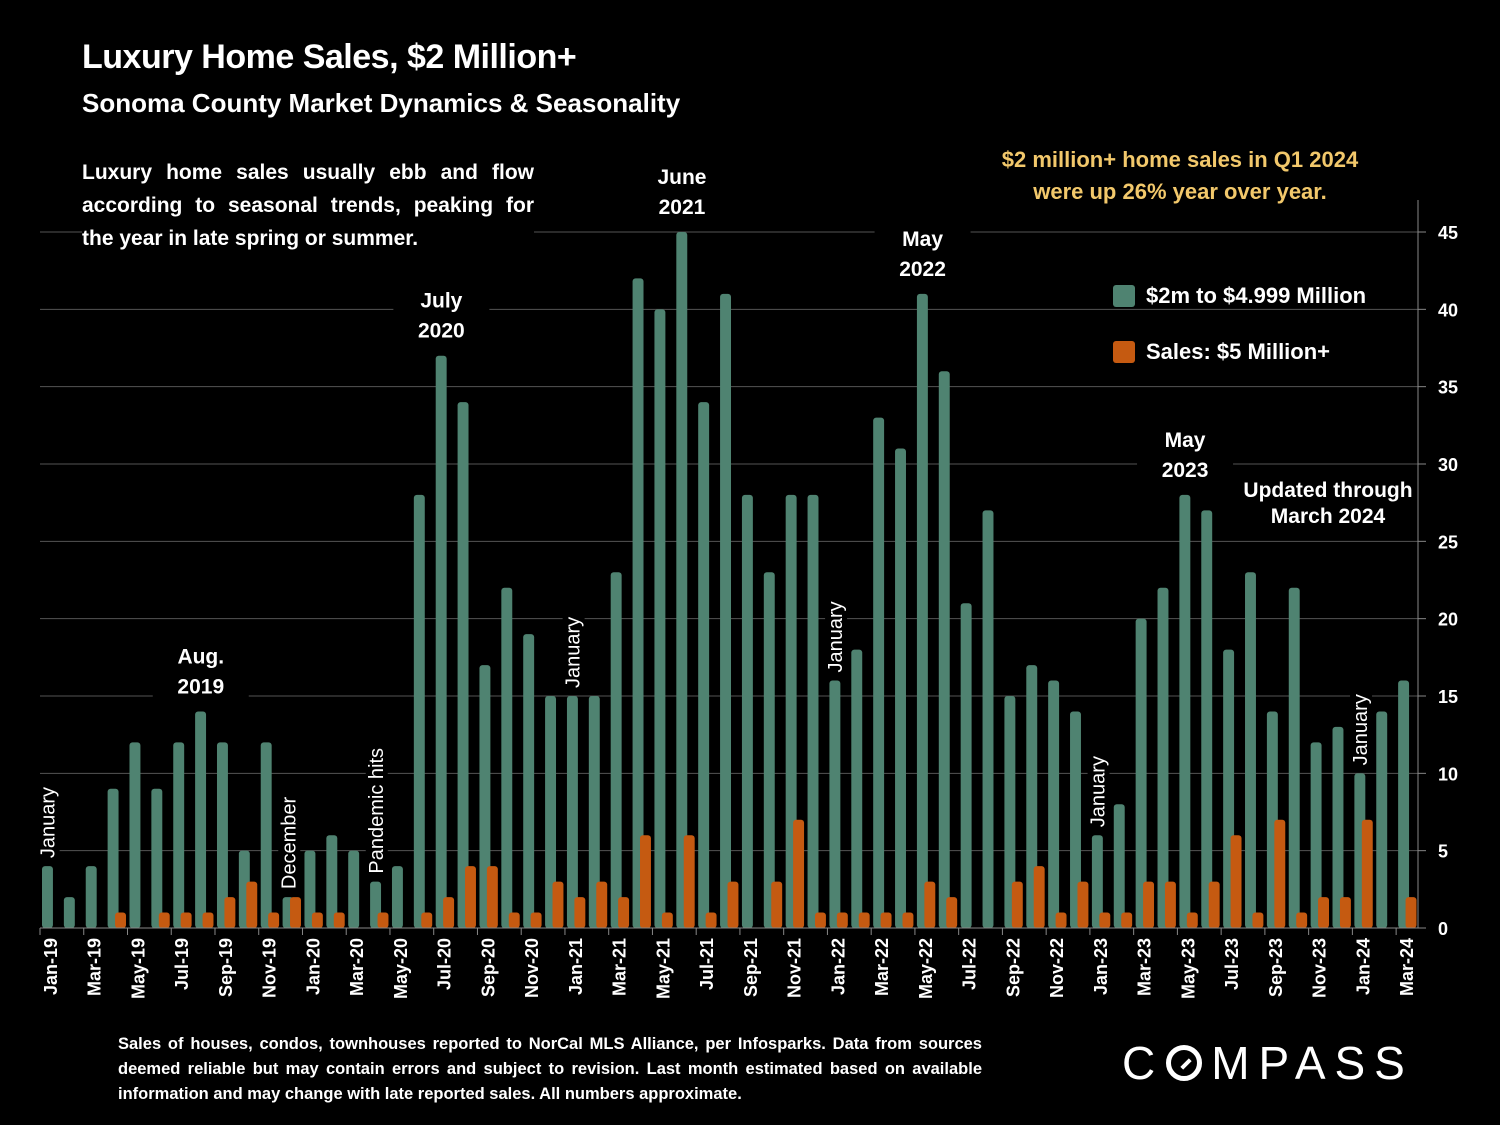  I want to click on x-tick-label: Sep-23, so click(1276, 967).